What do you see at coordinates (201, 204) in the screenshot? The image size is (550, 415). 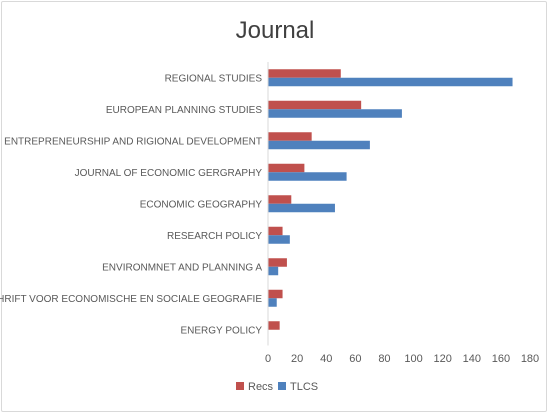 I see `category-label-4: ECONOMIC GEOGRAPHY` at bounding box center [201, 204].